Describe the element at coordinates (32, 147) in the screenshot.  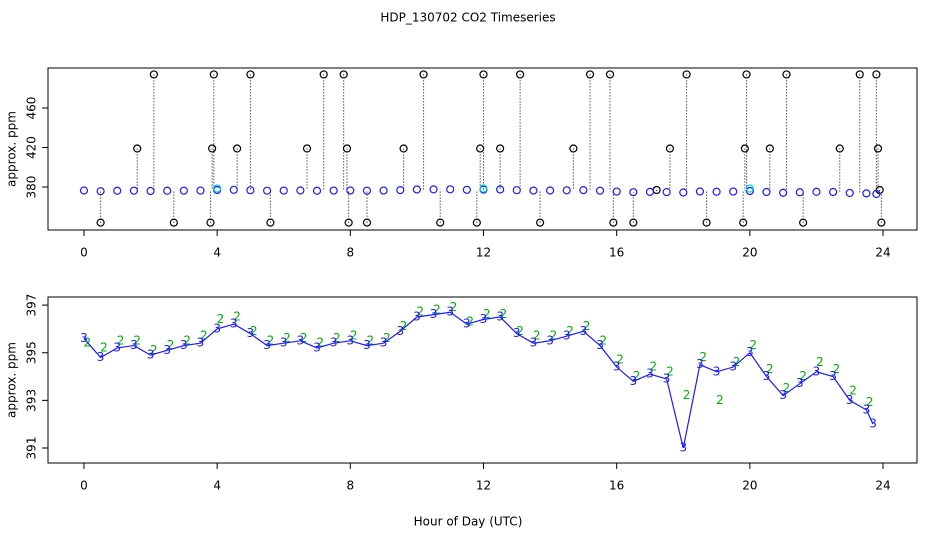
I see `y-tick-label: 420` at that location.